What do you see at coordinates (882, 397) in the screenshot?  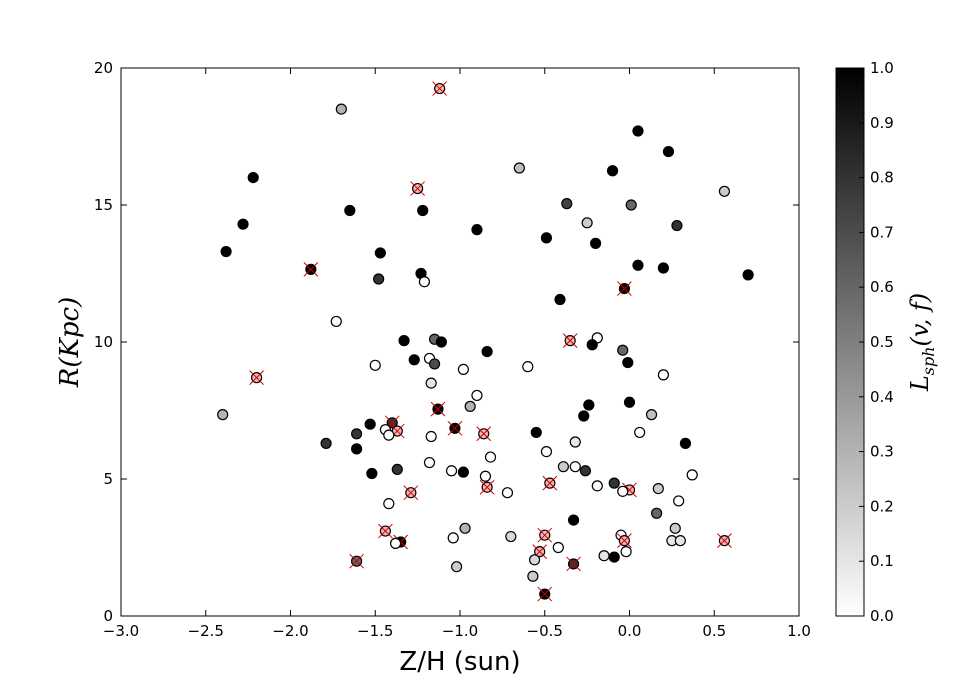 I see `colorbar-tick-label: 0.4` at bounding box center [882, 397].